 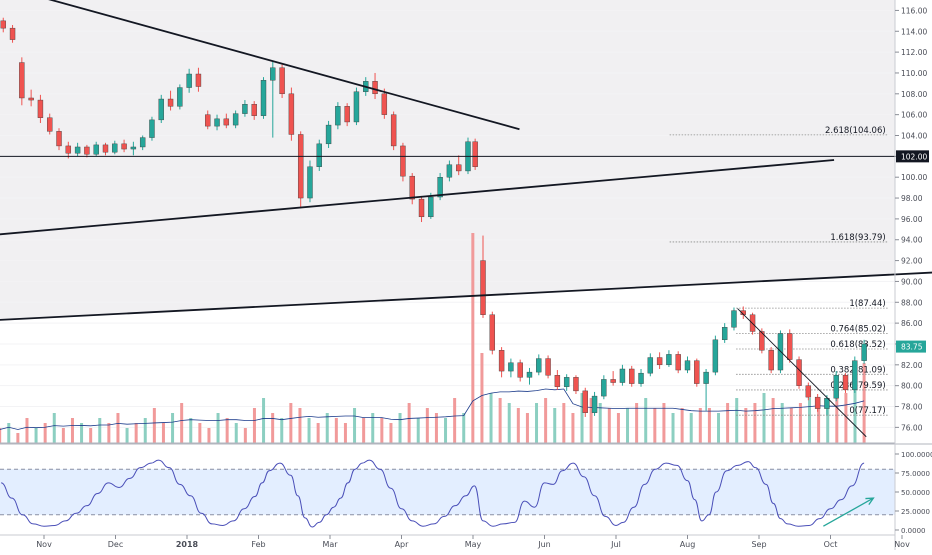 I want to click on fib-label-7: 0(77.17), so click(x=867, y=411).